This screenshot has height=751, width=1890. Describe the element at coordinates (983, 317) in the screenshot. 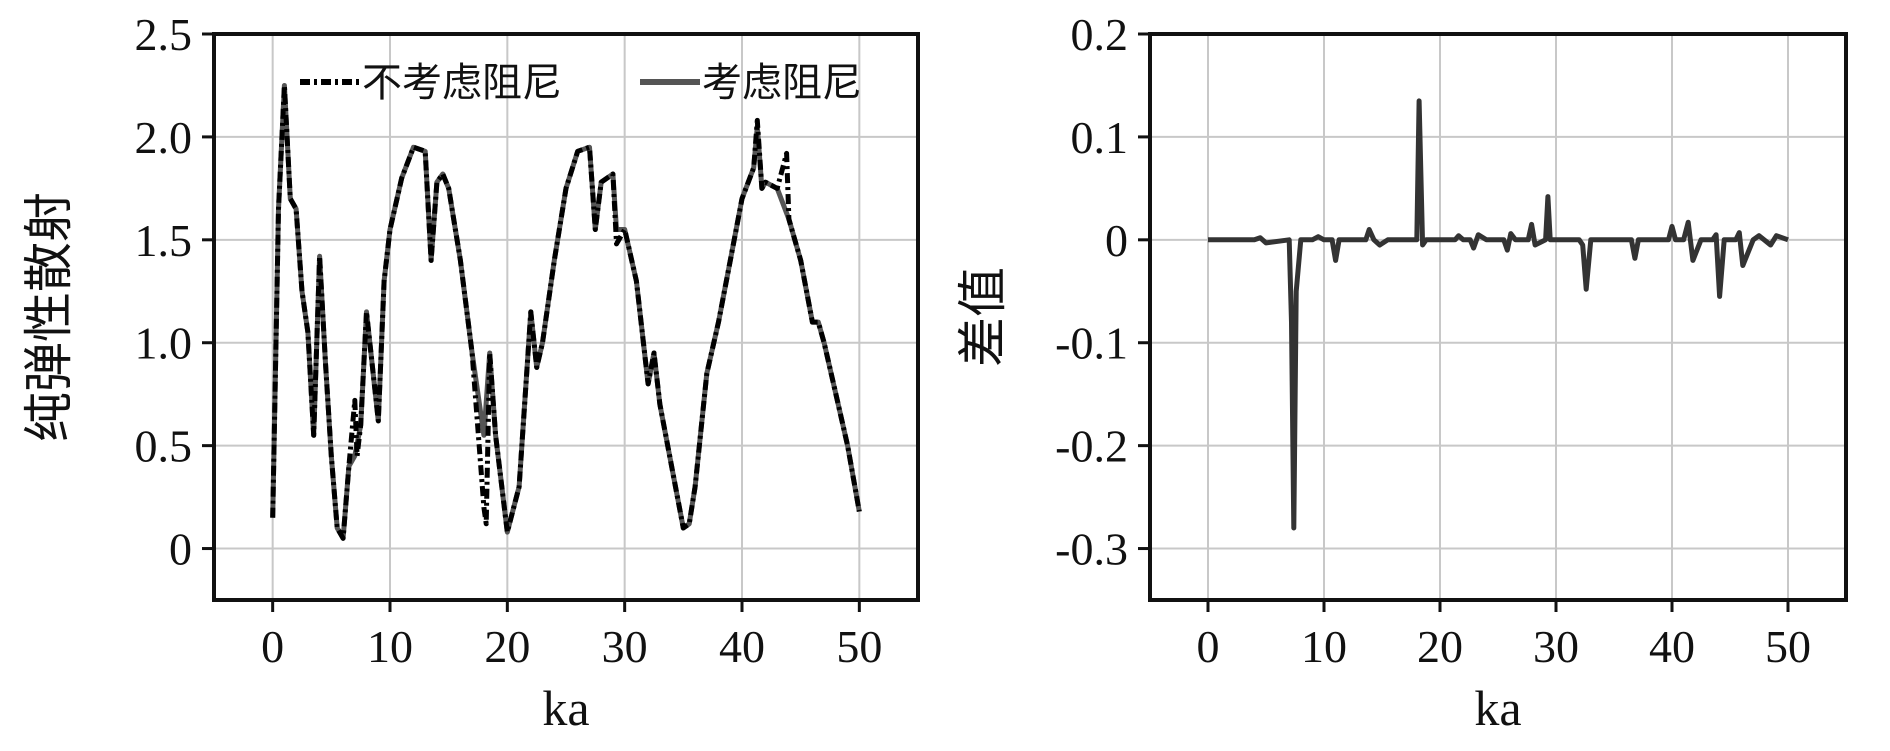

I see `y-axis-label: 差值` at that location.